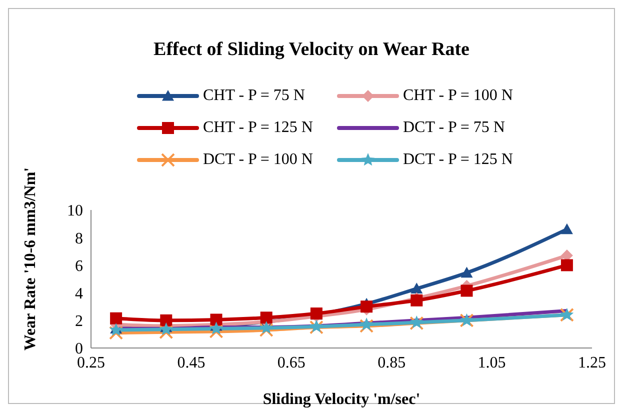 The height and width of the screenshot is (412, 623). Describe the element at coordinates (258, 160) in the screenshot. I see `legend-label: DCT - P = 100 N` at that location.